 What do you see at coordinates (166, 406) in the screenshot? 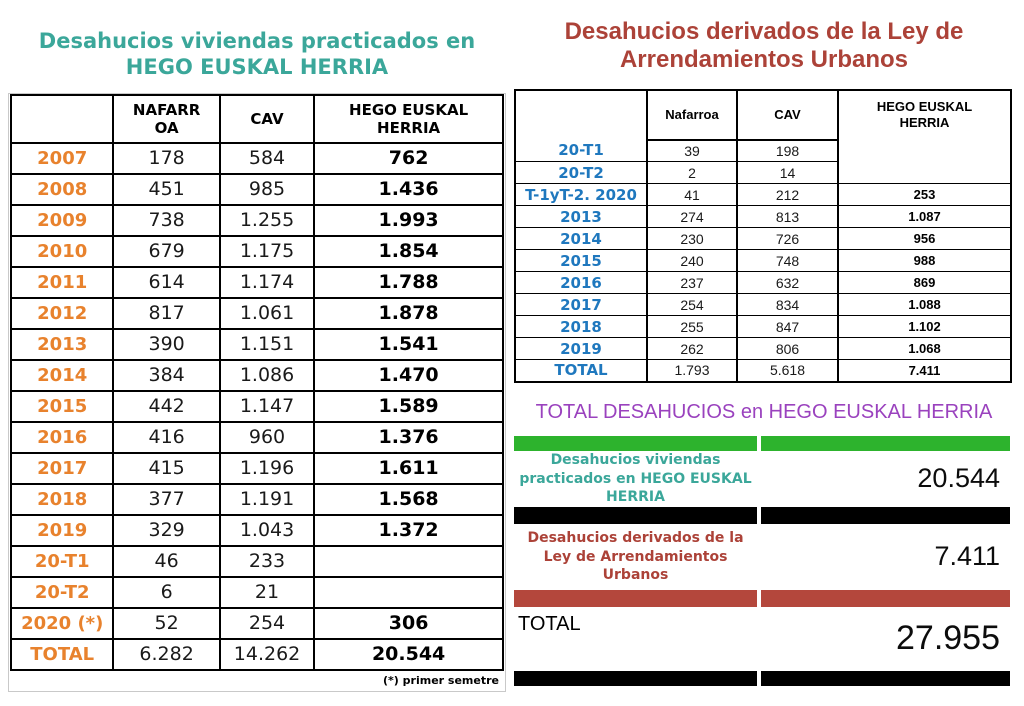
I see `left-nafarroa-cell: 442` at bounding box center [166, 406].